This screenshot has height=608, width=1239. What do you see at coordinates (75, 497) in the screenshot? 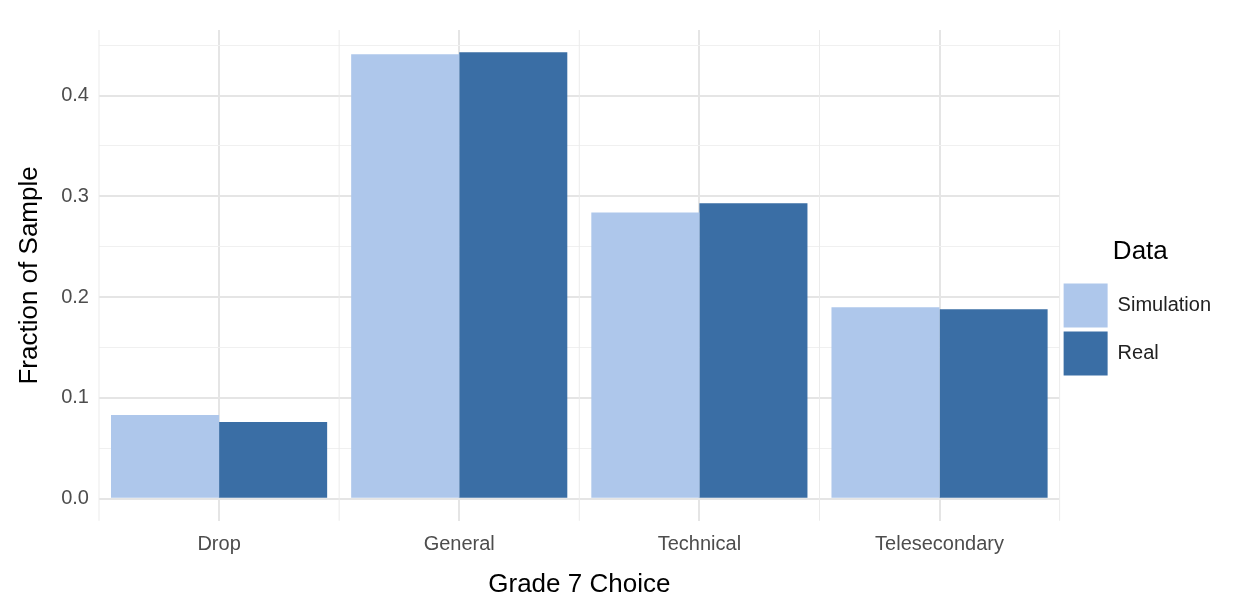
I see `y-tick-label: 0.0` at bounding box center [75, 497].